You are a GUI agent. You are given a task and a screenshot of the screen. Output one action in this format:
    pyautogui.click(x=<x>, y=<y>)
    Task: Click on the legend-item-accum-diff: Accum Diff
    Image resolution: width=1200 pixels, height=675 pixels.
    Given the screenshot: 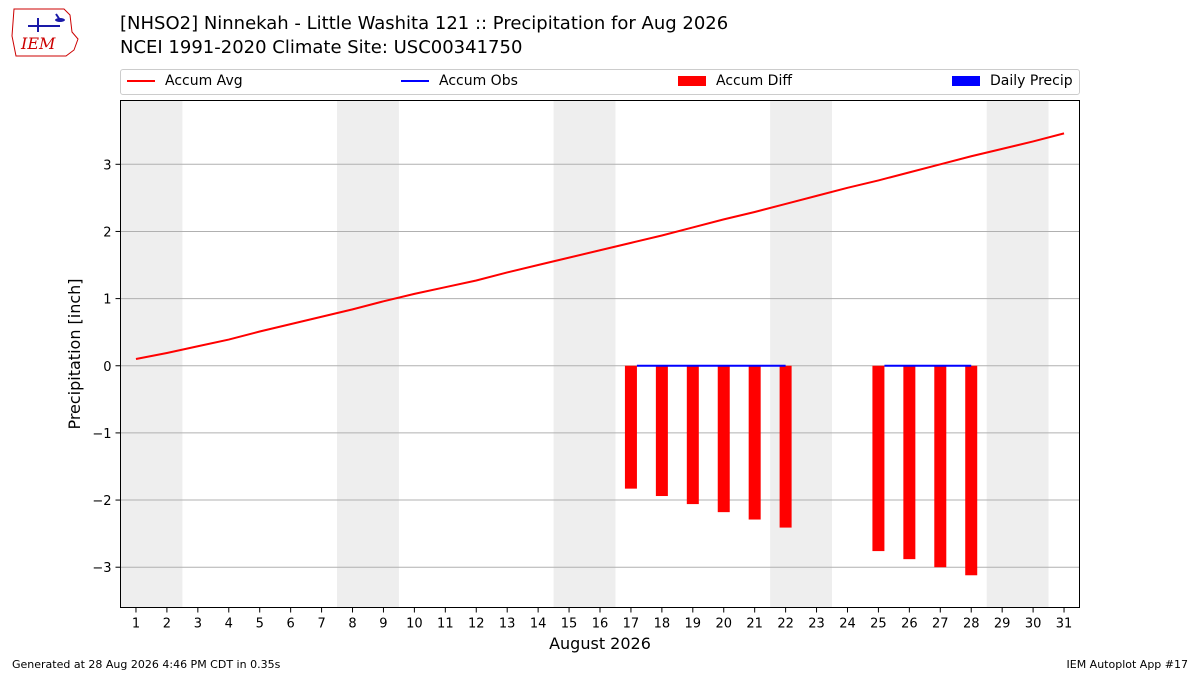 What is the action you would take?
    pyautogui.click(x=735, y=81)
    